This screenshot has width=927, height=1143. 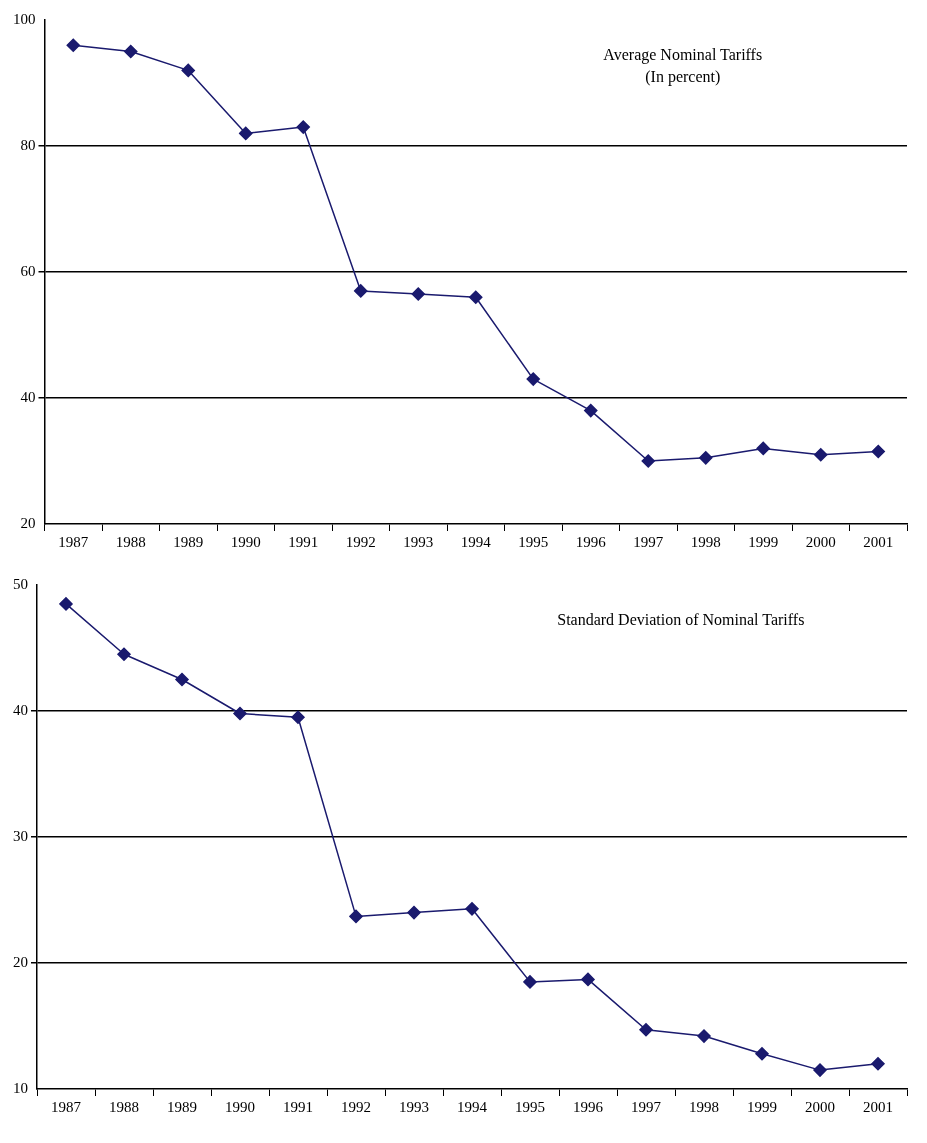 What do you see at coordinates (24, 18) in the screenshot?
I see `y-tick-label: 100` at bounding box center [24, 18].